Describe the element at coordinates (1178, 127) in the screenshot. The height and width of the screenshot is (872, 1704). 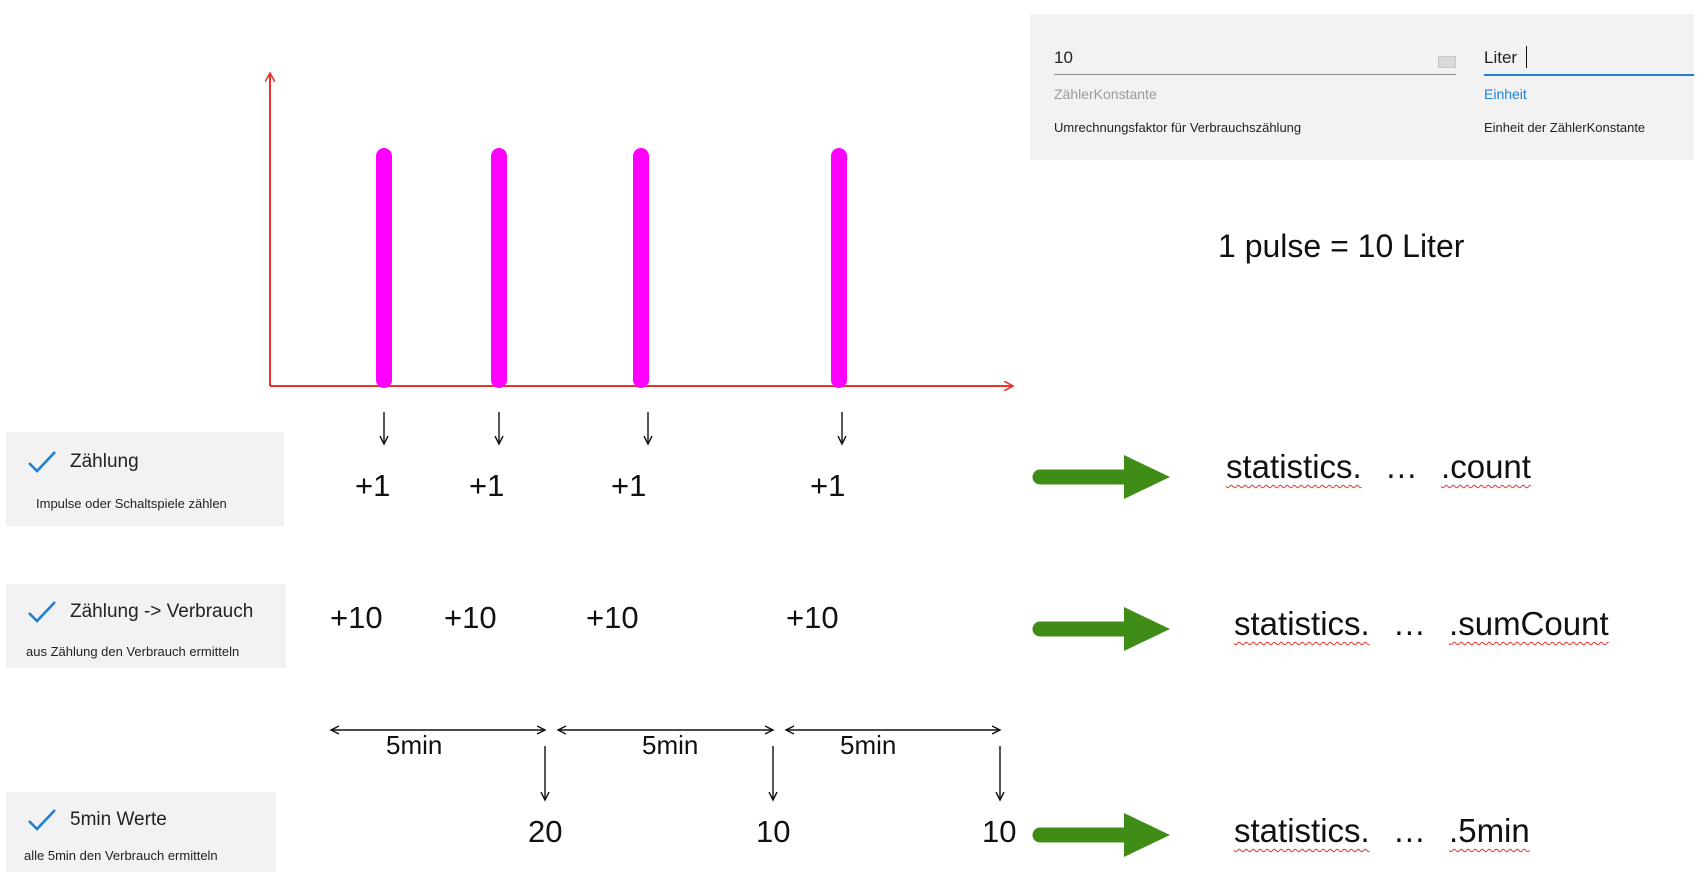
I see `factor-help: Umrechnungsfaktor für Verbrauchszählung` at that location.